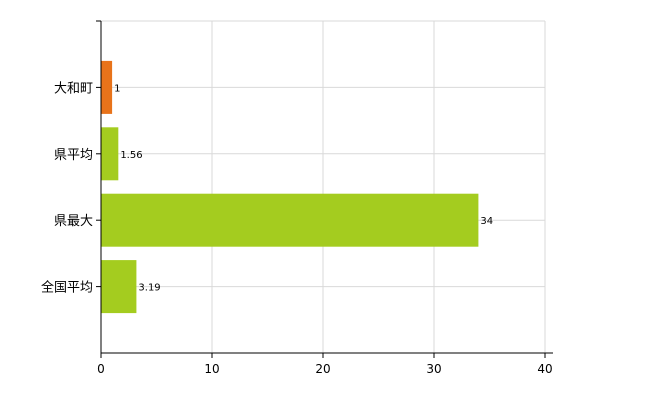 Image resolution: width=650 pixels, height=400 pixels. Describe the element at coordinates (433, 369) in the screenshot. I see `x-tick-label: 30` at that location.